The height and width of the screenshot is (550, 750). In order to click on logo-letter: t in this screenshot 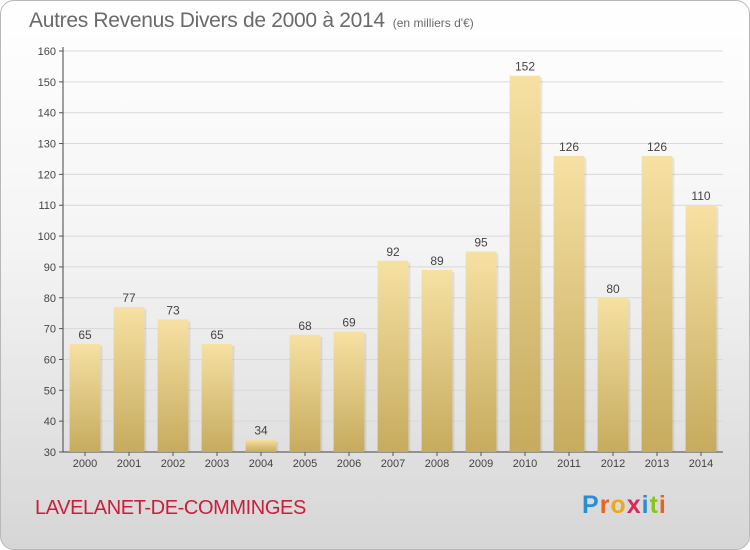, I will do `click(654, 505)`.